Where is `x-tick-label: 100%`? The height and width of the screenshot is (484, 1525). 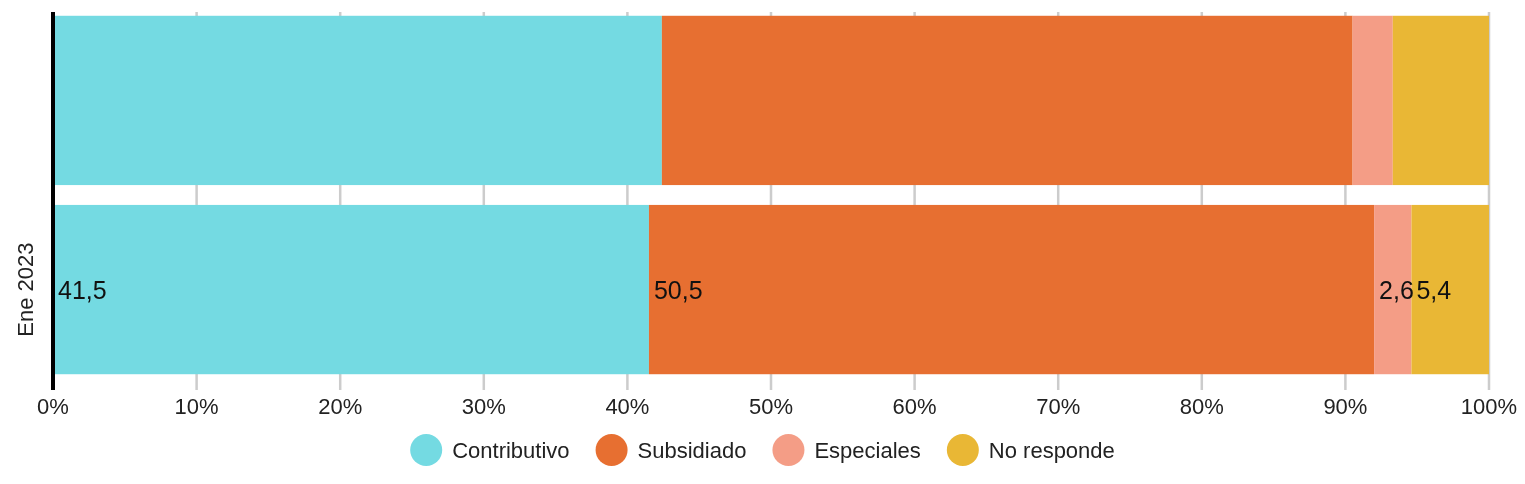 x-tick-label: 100% is located at coordinates (1489, 406).